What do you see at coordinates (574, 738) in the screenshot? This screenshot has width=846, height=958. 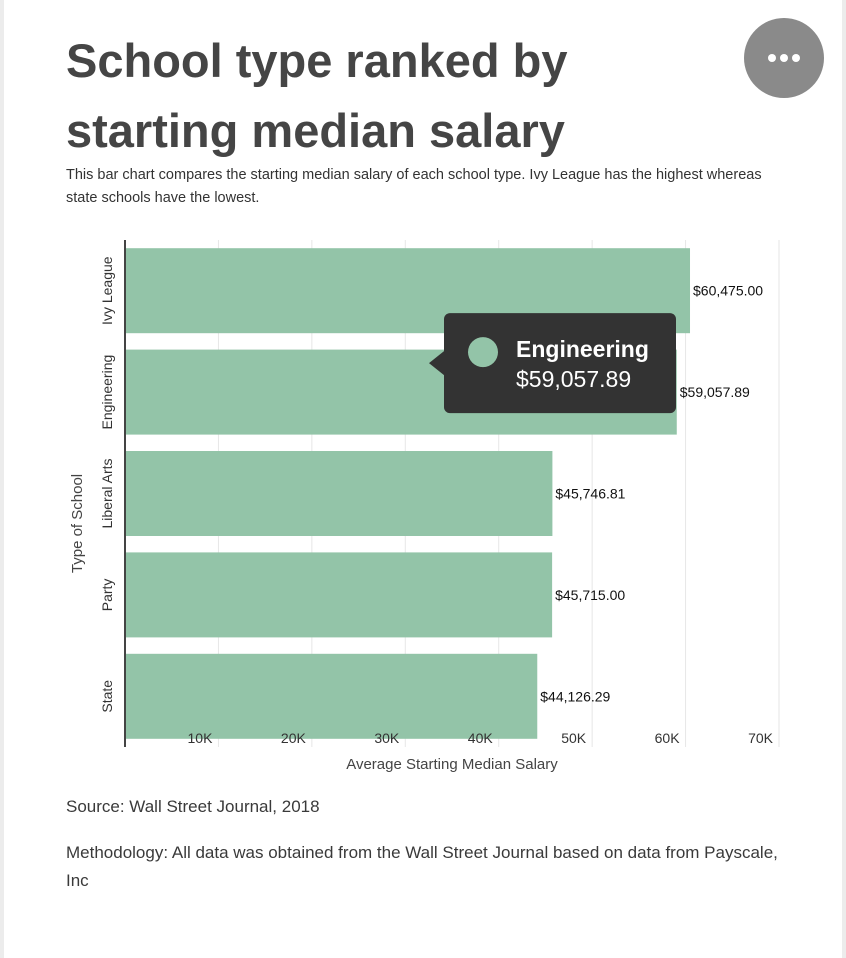 I see `x-tick-label: 50K` at bounding box center [574, 738].